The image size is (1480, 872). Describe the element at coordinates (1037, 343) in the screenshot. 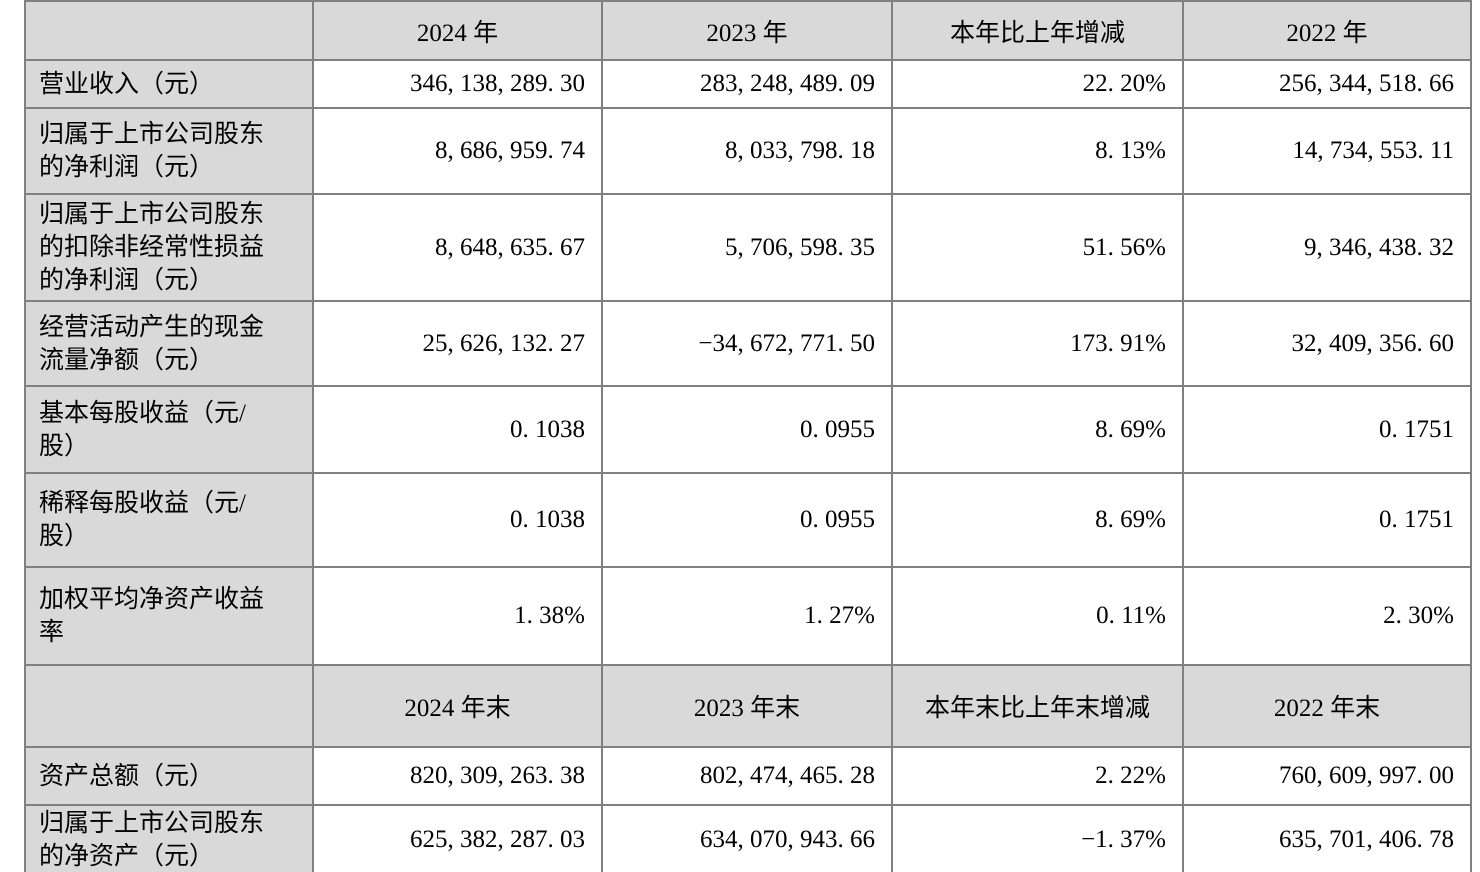

I see `cell-change: 173. 91%` at that location.